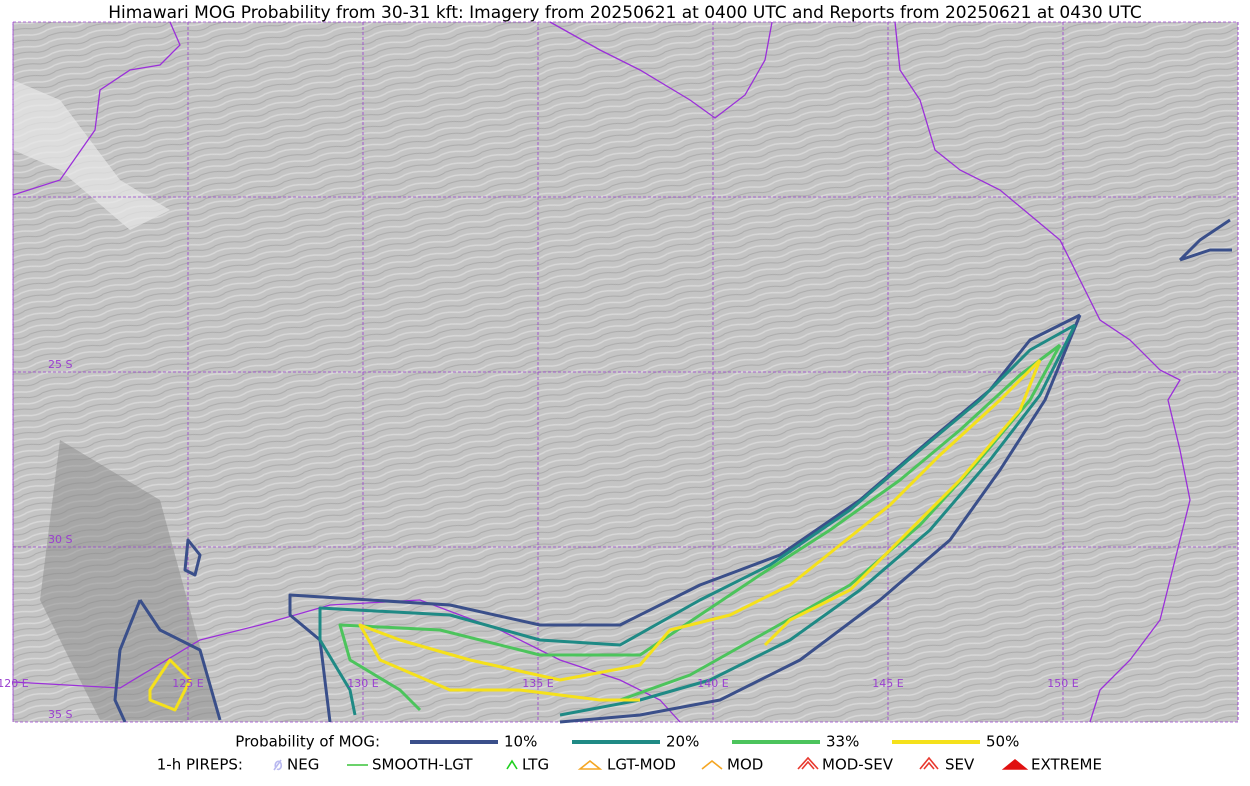 The image size is (1250, 786). Describe the element at coordinates (887, 683) in the screenshot. I see `lon-label: 145 E` at that location.